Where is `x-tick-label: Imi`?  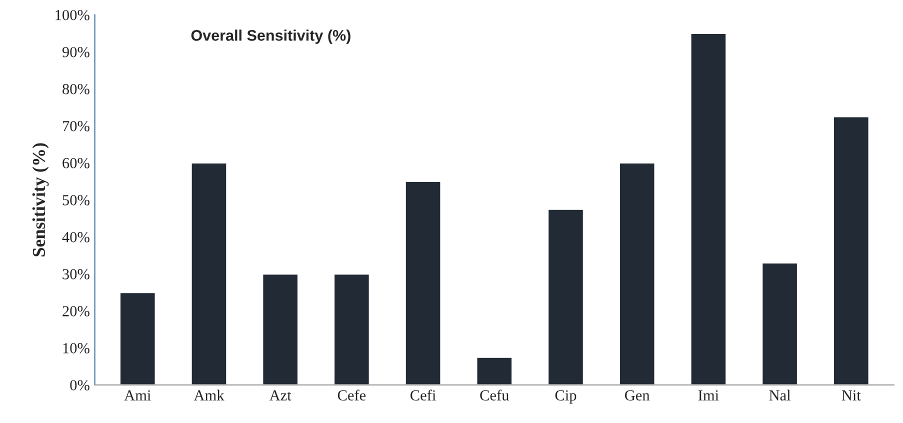
x-tick-label: Imi is located at coordinates (708, 395).